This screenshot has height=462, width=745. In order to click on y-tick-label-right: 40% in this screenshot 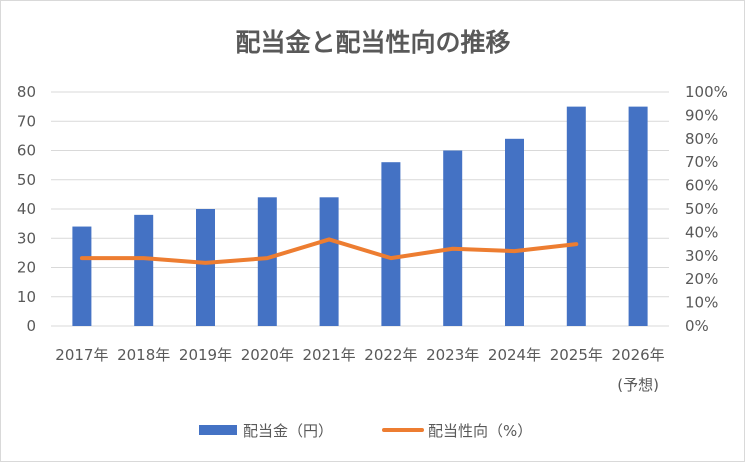, I will do `click(701, 232)`.